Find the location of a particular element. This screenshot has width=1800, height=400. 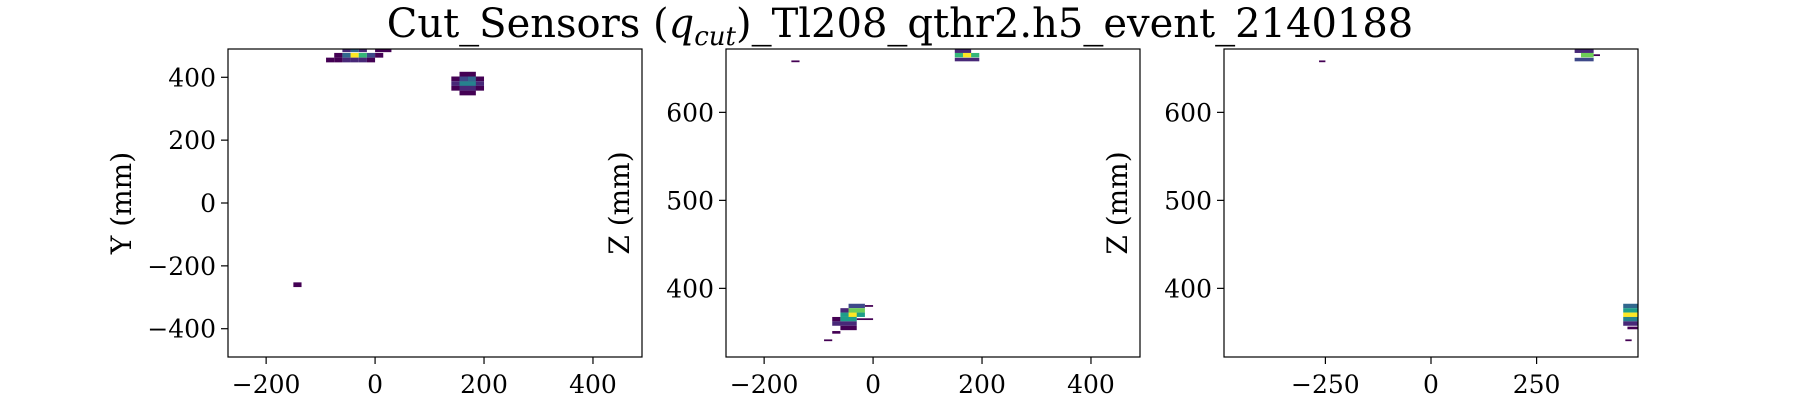

y-tick-label: −200 is located at coordinates (181, 266).